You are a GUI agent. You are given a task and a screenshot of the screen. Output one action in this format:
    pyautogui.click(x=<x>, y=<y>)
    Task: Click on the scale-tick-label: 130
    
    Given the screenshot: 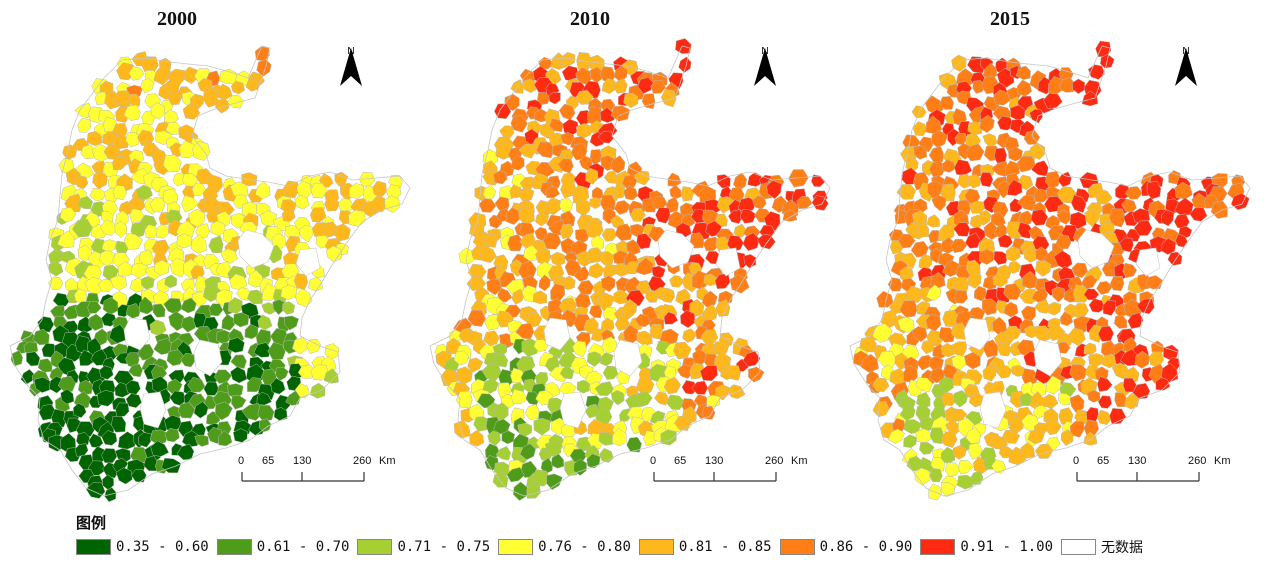 What is the action you would take?
    pyautogui.click(x=1137, y=461)
    